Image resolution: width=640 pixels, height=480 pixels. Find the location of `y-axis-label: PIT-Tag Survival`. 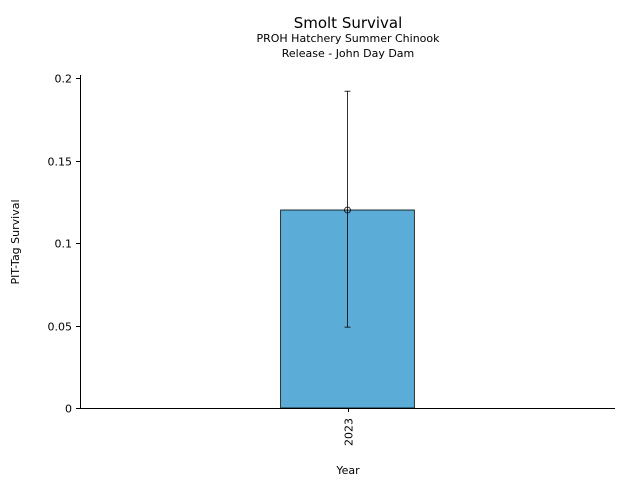

y-axis-label: PIT-Tag Survival is located at coordinates (15, 241).